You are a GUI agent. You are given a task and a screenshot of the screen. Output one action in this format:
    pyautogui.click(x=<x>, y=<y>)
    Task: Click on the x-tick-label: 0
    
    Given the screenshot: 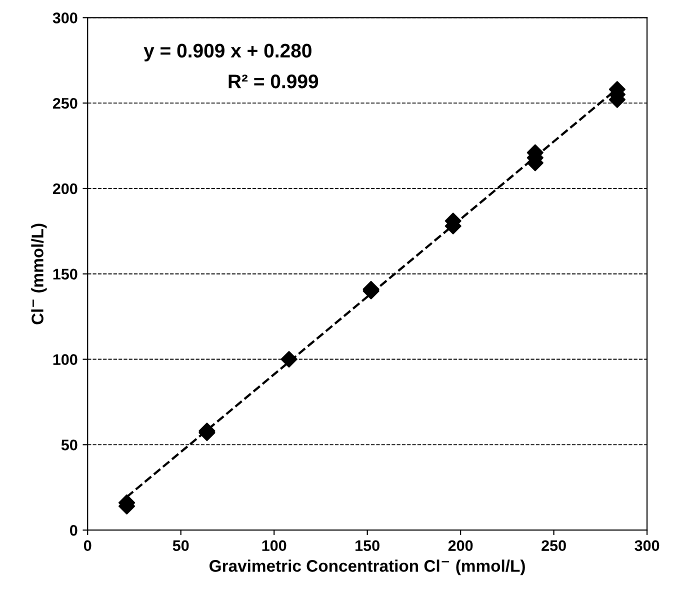 What is the action you would take?
    pyautogui.click(x=88, y=546)
    